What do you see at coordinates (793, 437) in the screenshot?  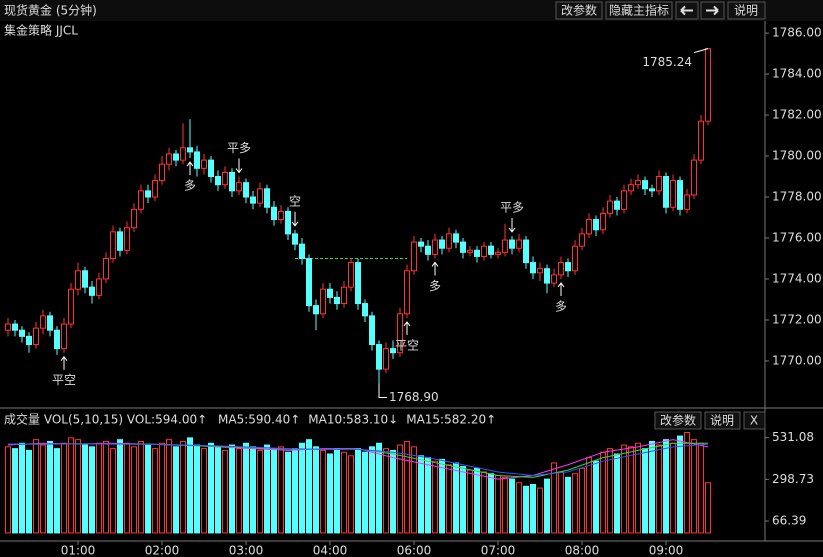 I see `y-tick-label: 531.08` at bounding box center [793, 437].